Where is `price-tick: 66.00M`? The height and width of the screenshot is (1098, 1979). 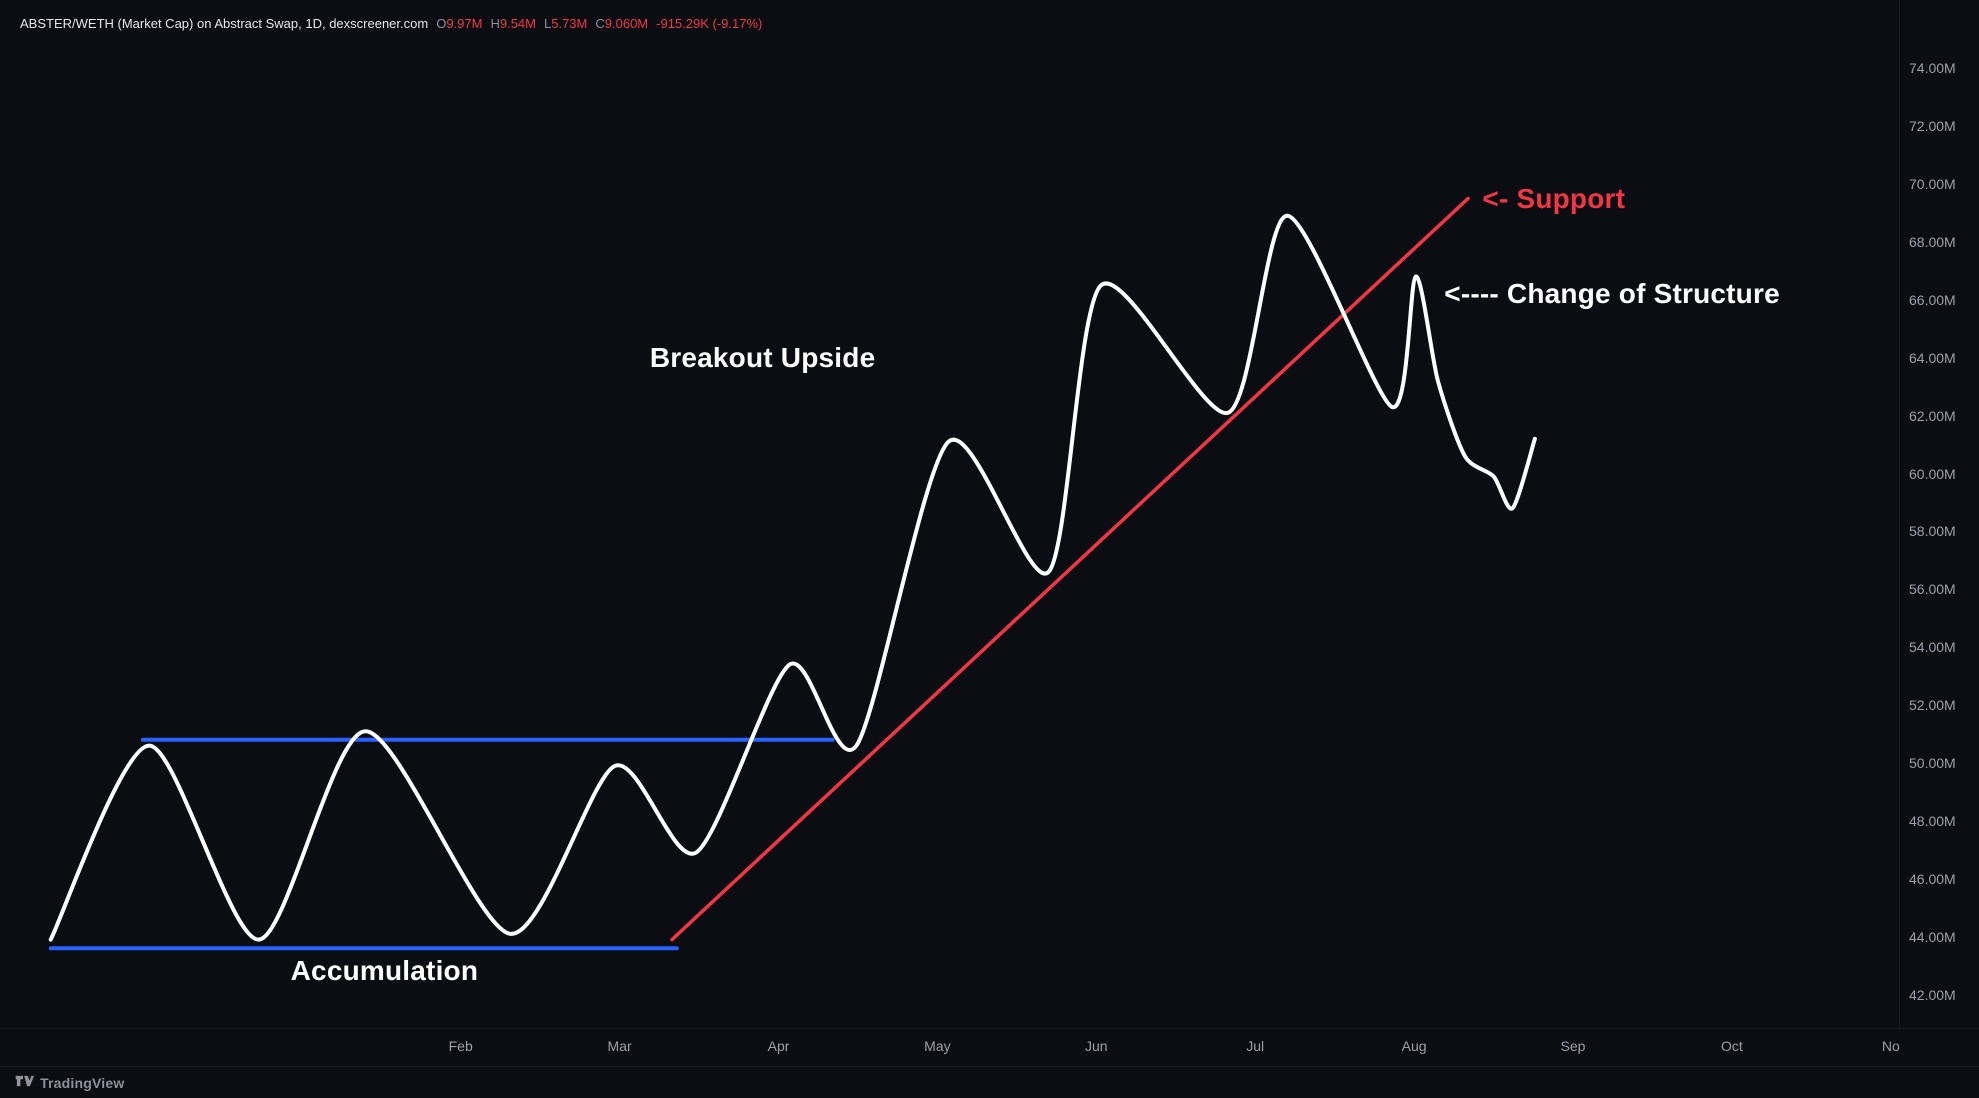
price-tick: 66.00M is located at coordinates (1932, 299).